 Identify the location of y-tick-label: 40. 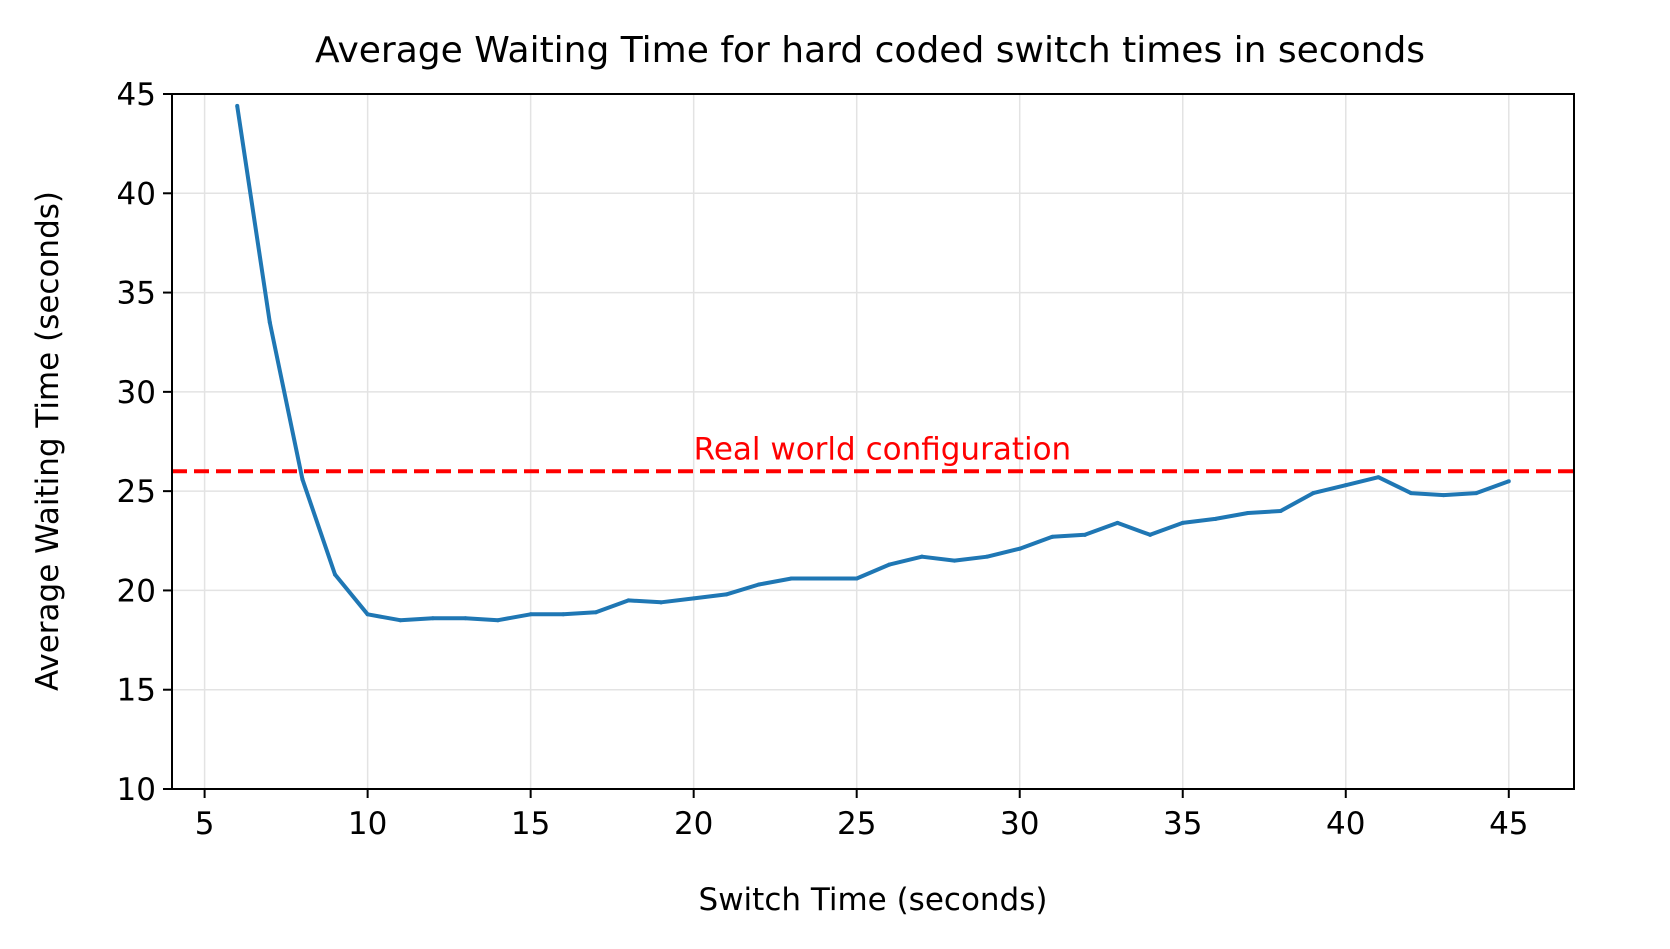
(136, 194).